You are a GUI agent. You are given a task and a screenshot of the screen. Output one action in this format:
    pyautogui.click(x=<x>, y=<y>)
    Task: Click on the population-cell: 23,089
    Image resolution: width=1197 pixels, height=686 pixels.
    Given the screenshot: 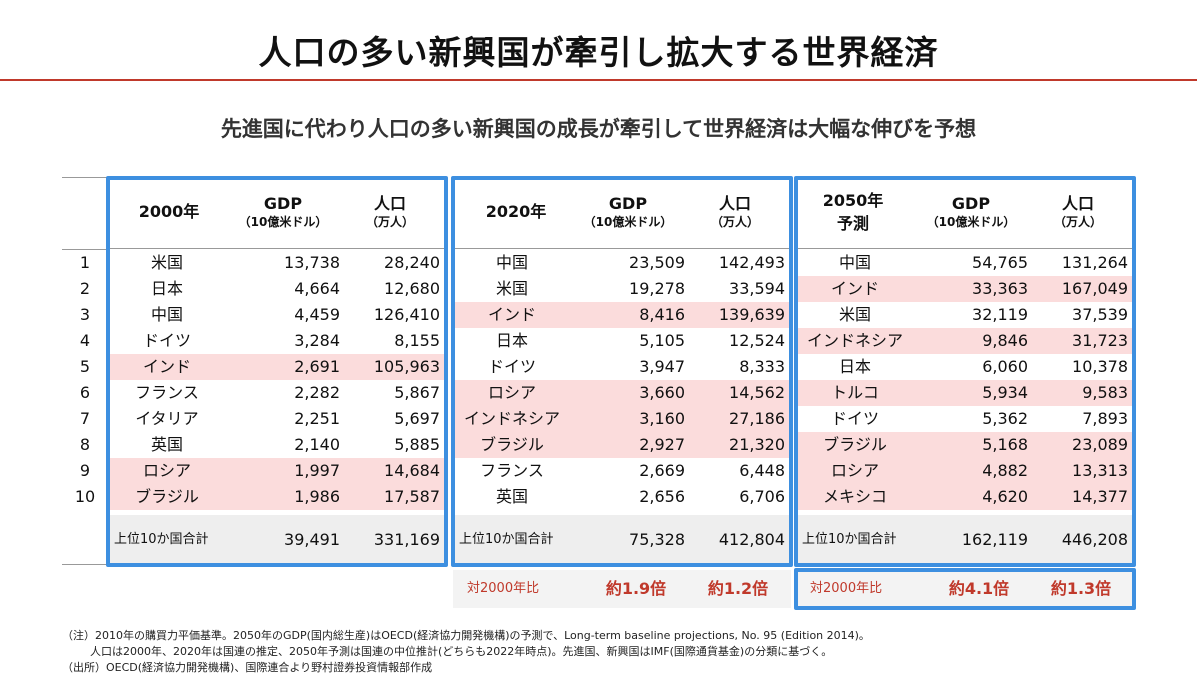 What is the action you would take?
    pyautogui.click(x=1100, y=444)
    